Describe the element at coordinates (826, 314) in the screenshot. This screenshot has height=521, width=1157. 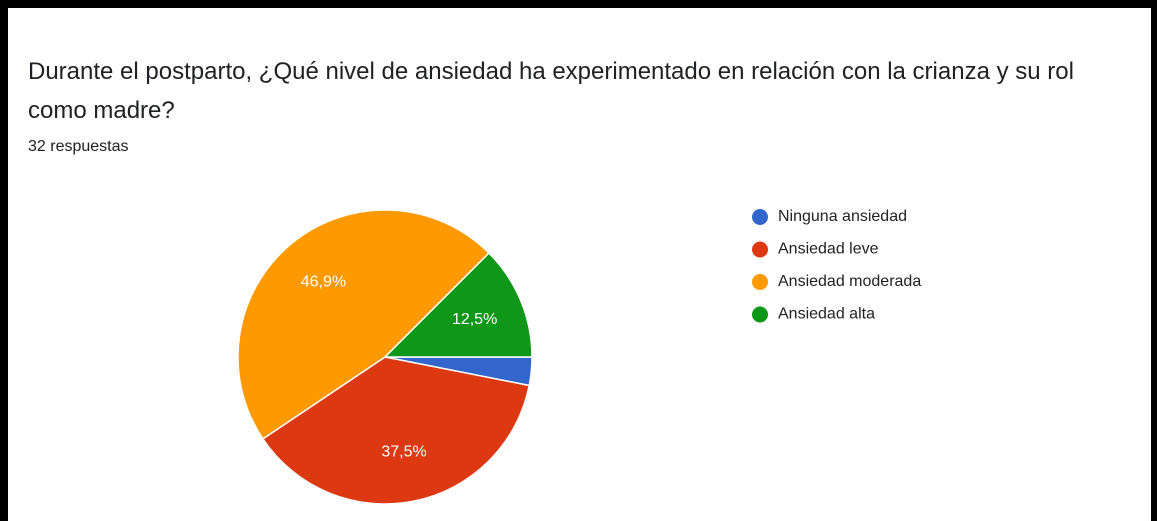
I see `legend-label: Ansiedad alta` at that location.